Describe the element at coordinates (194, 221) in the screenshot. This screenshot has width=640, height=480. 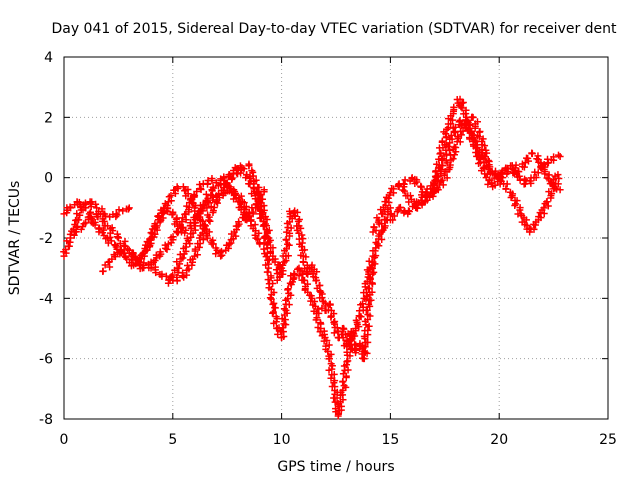
I see `series-trace-e` at that location.